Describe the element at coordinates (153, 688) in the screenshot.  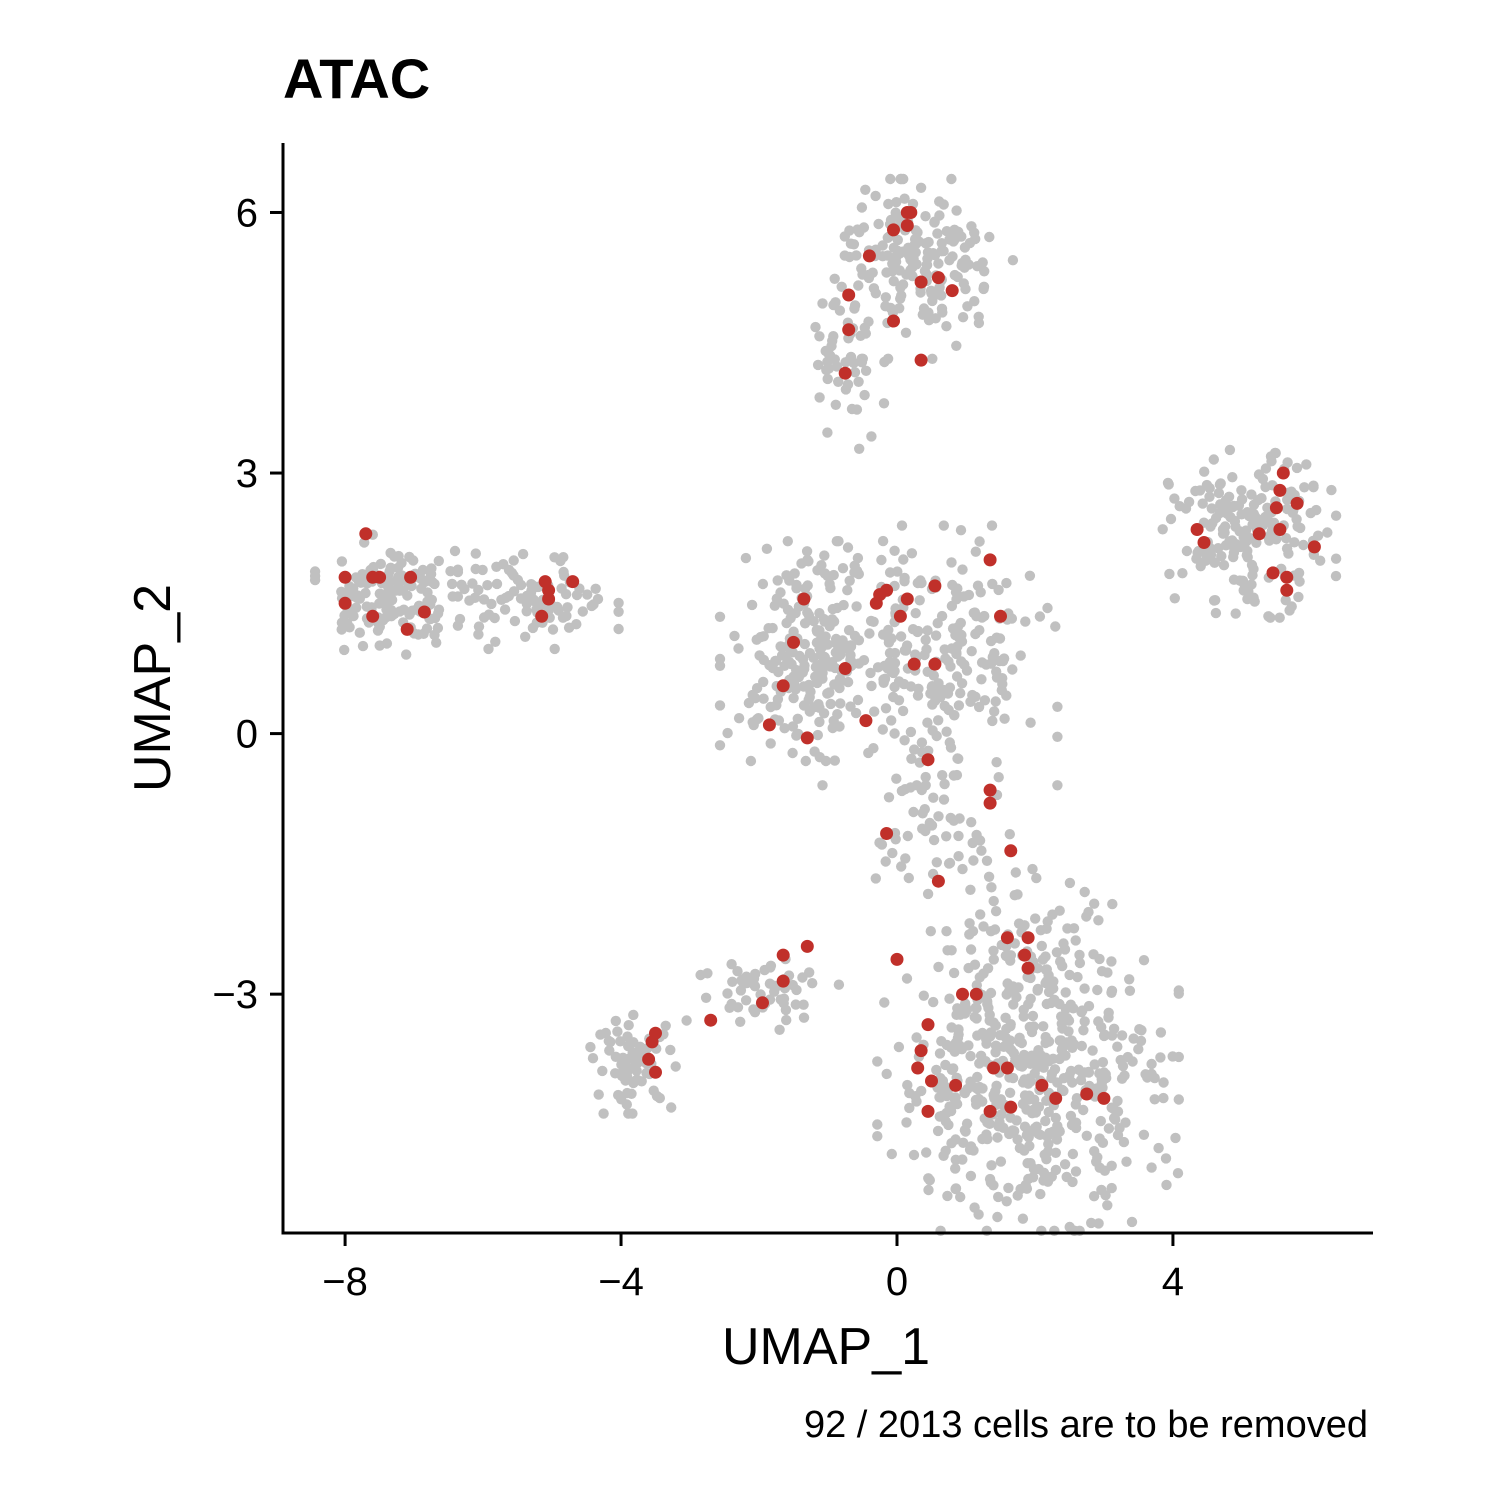
I see `y-axis-title: UMAP_2` at that location.